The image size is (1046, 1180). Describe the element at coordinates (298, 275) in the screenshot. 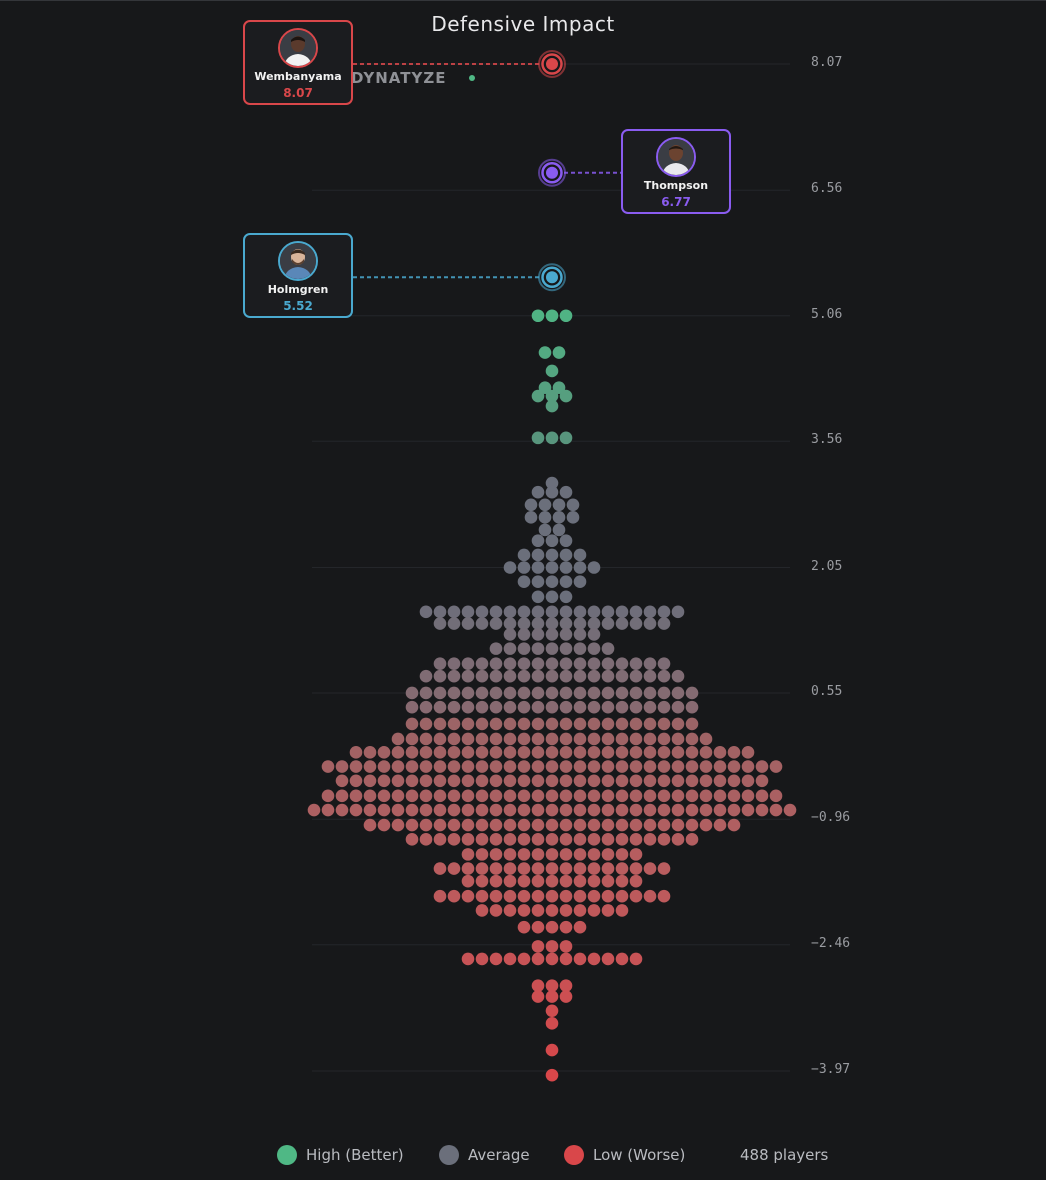

I see `player-card-holmgren: Holmgren 5.52` at that location.